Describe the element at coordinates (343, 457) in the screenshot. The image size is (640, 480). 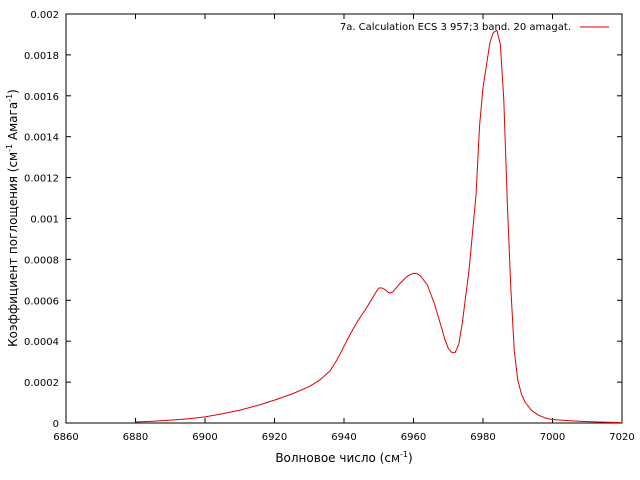
I see `x-axis-title: Волновое число (см-1)` at that location.